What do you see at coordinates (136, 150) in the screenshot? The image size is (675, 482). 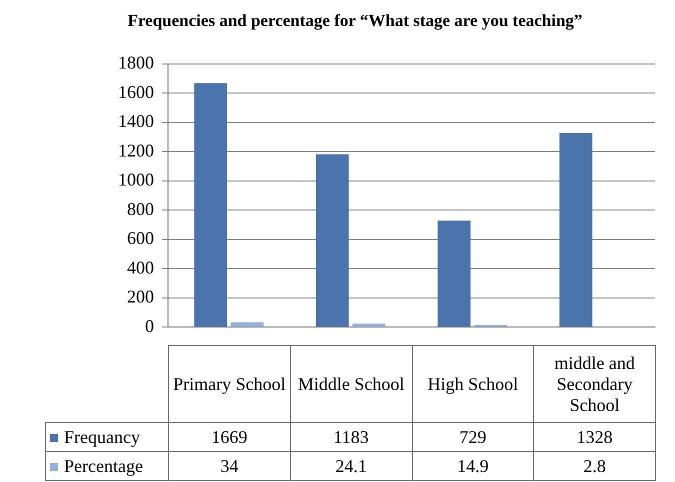 I see `y-tick-label: 1200` at bounding box center [136, 150].